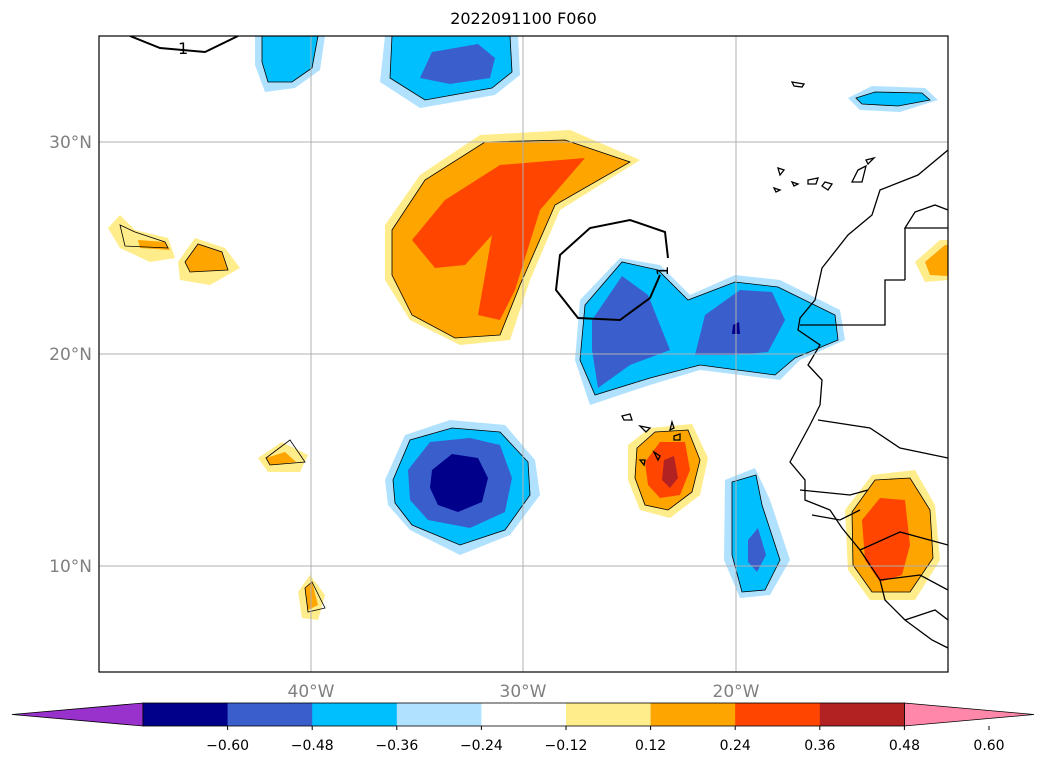 The width and height of the screenshot is (1047, 765). What do you see at coordinates (735, 746) in the screenshot?
I see `colorbar-tick-label: 0.24` at bounding box center [735, 746].